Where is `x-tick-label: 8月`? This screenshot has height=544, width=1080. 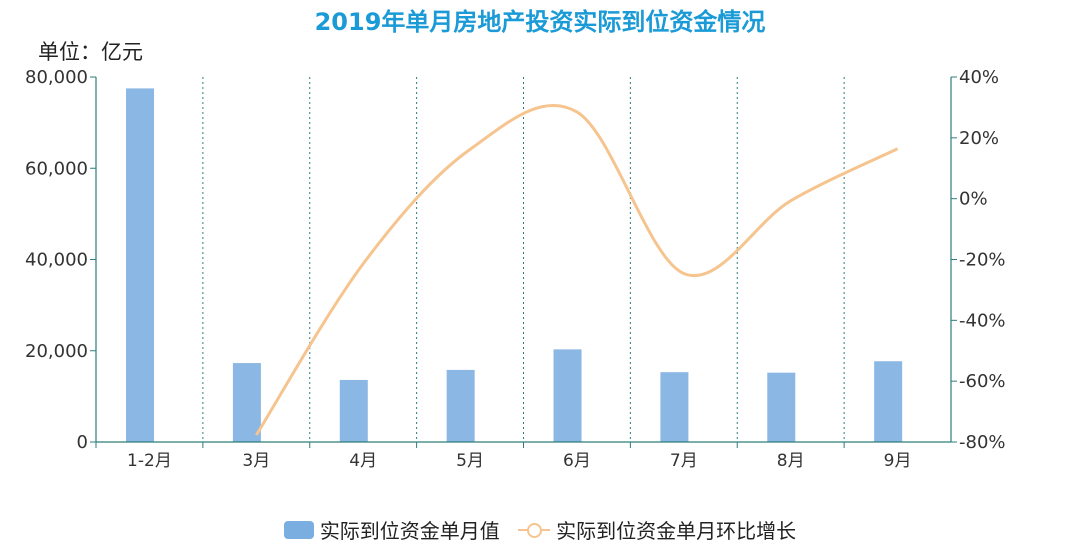 x-tick-label: 8月 is located at coordinates (791, 461).